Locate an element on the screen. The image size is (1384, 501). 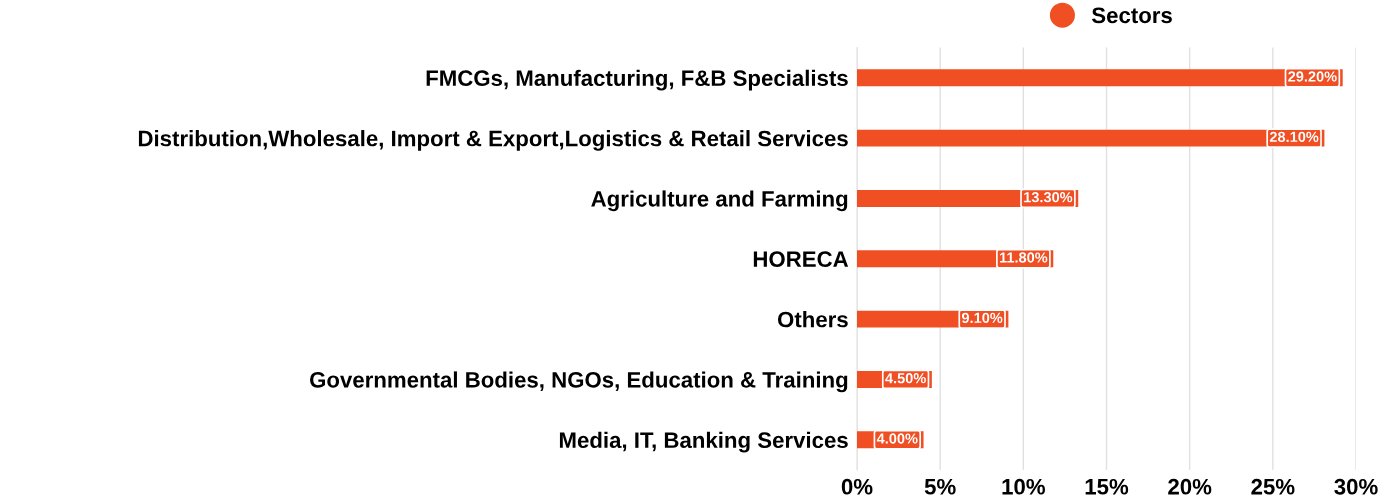
x-tick-label: 25% is located at coordinates (1273, 486).